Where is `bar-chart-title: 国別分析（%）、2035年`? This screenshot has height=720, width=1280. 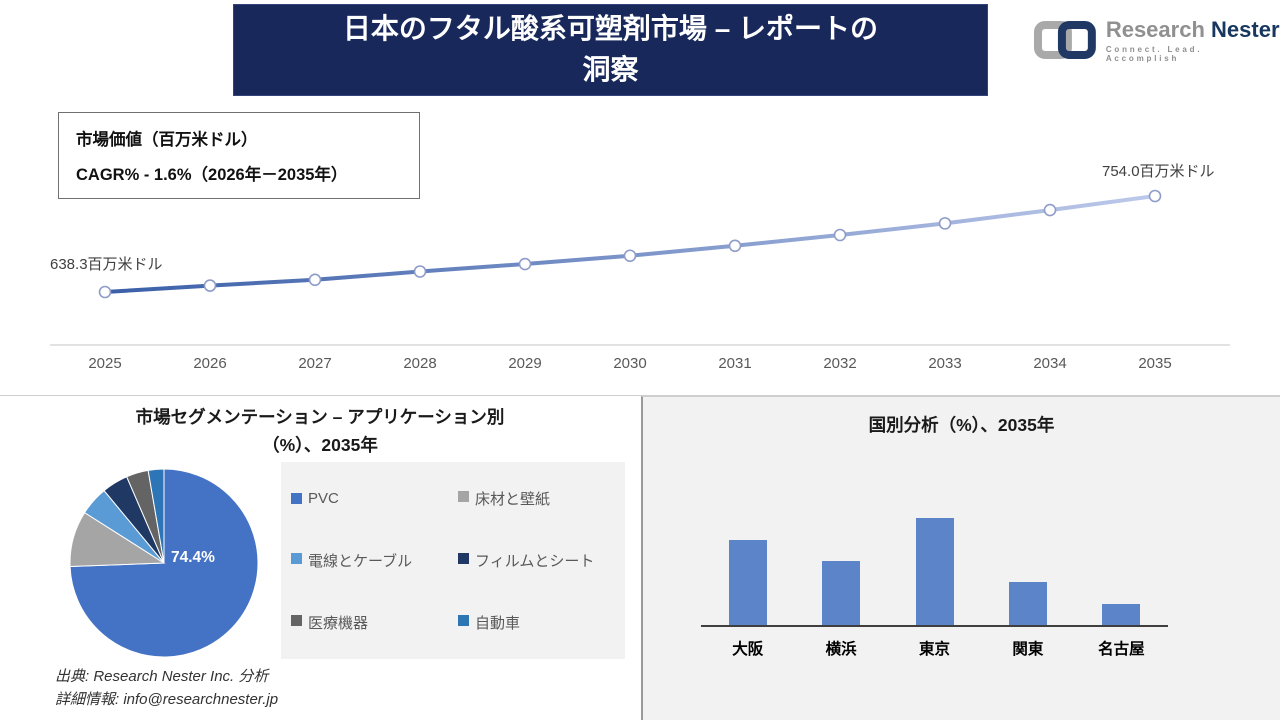 bar-chart-title: 国別分析（%）、2035年 is located at coordinates (961, 425).